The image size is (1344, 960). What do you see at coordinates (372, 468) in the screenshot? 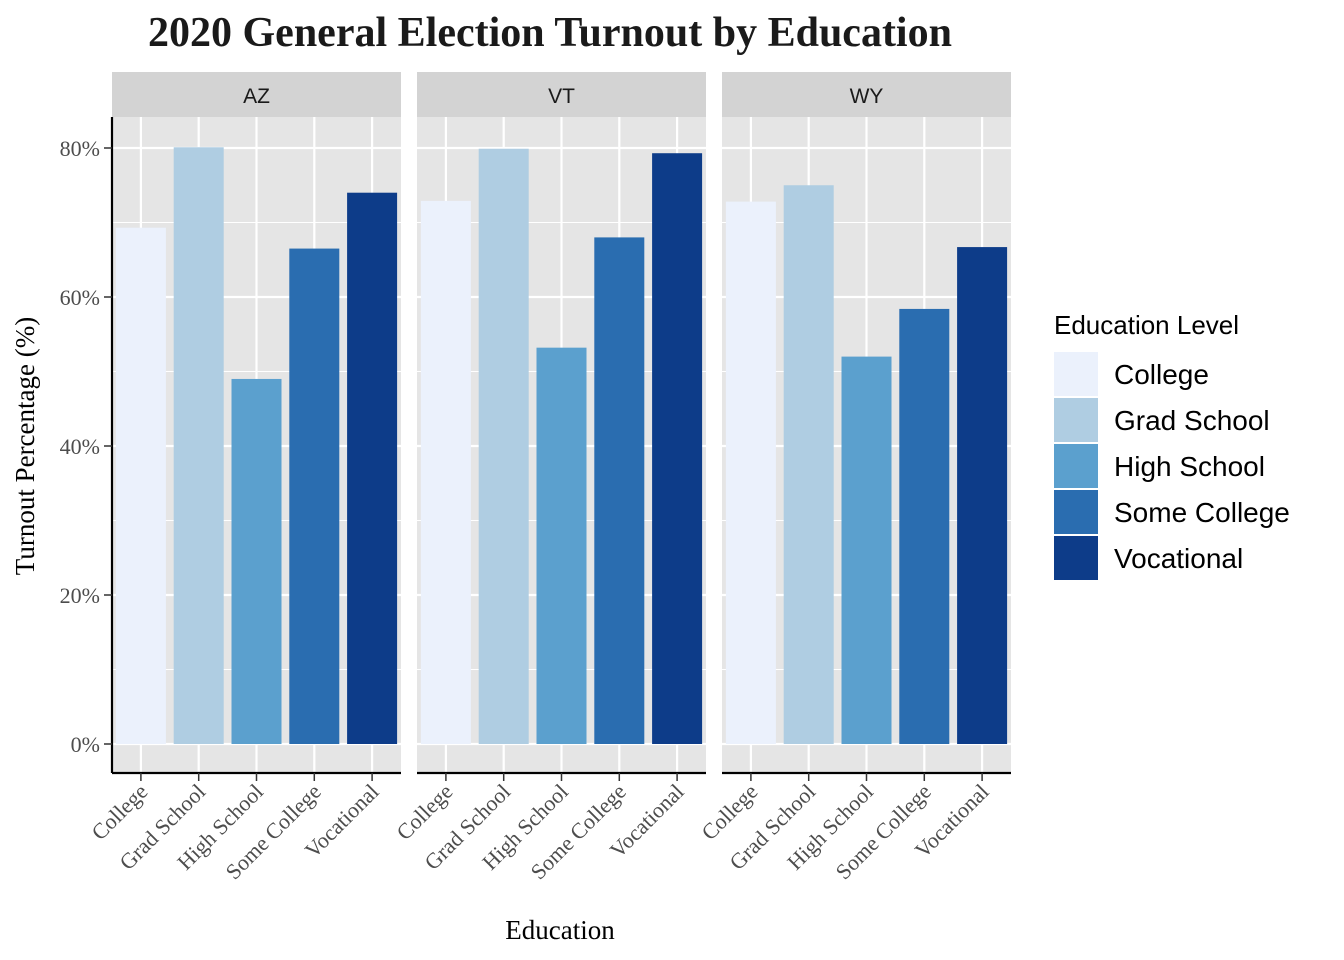
I see `bar-az-vocational` at bounding box center [372, 468].